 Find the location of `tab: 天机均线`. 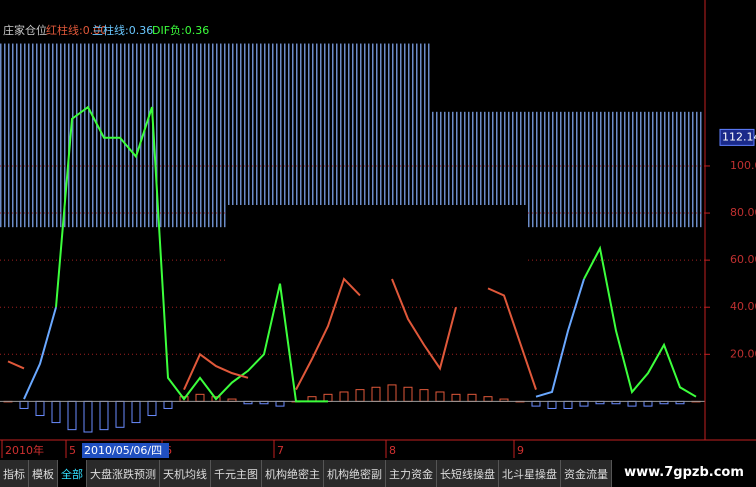

tab: 天机均线 is located at coordinates (185, 473).